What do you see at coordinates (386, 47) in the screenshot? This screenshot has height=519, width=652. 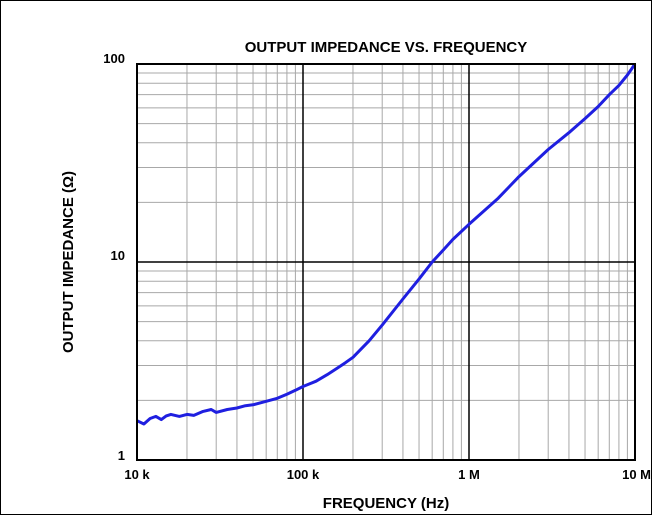 I see `chart-title: OUTPUT IMPEDANCE VS. FREQUENCY` at bounding box center [386, 47].